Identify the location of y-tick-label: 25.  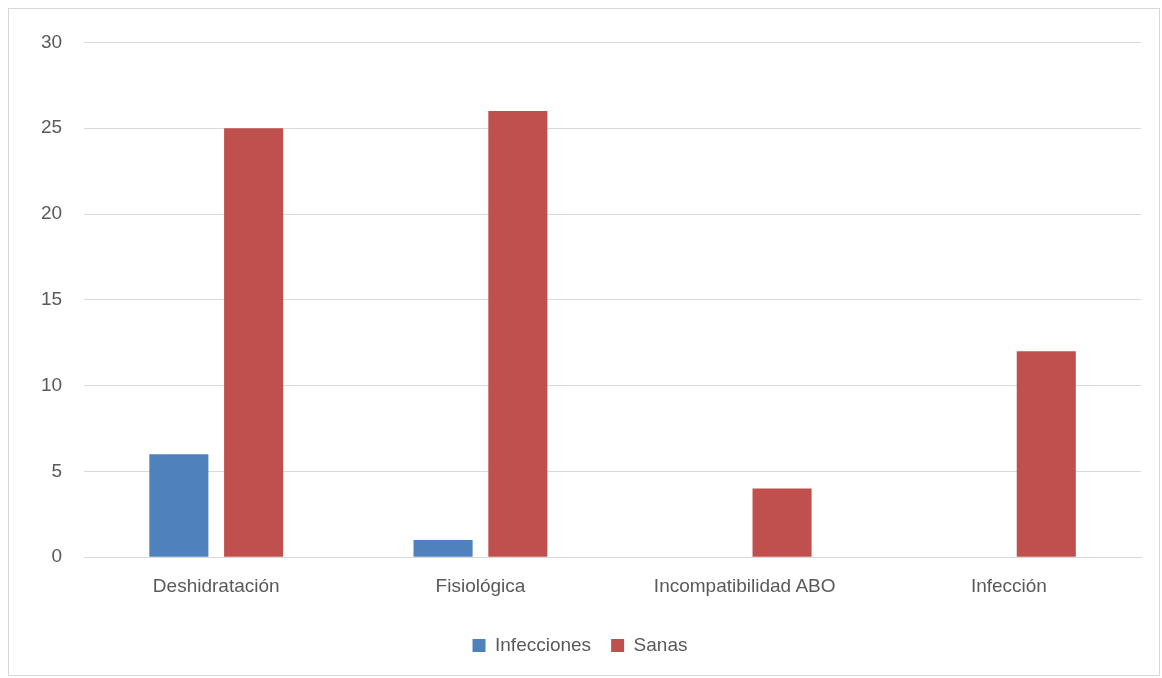
(51, 127).